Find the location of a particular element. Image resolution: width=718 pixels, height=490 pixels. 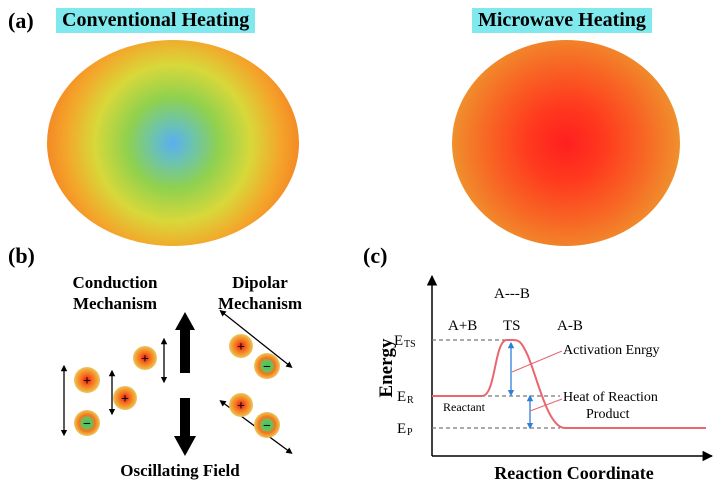

a-dash-b-label: A---B is located at coordinates (512, 294).